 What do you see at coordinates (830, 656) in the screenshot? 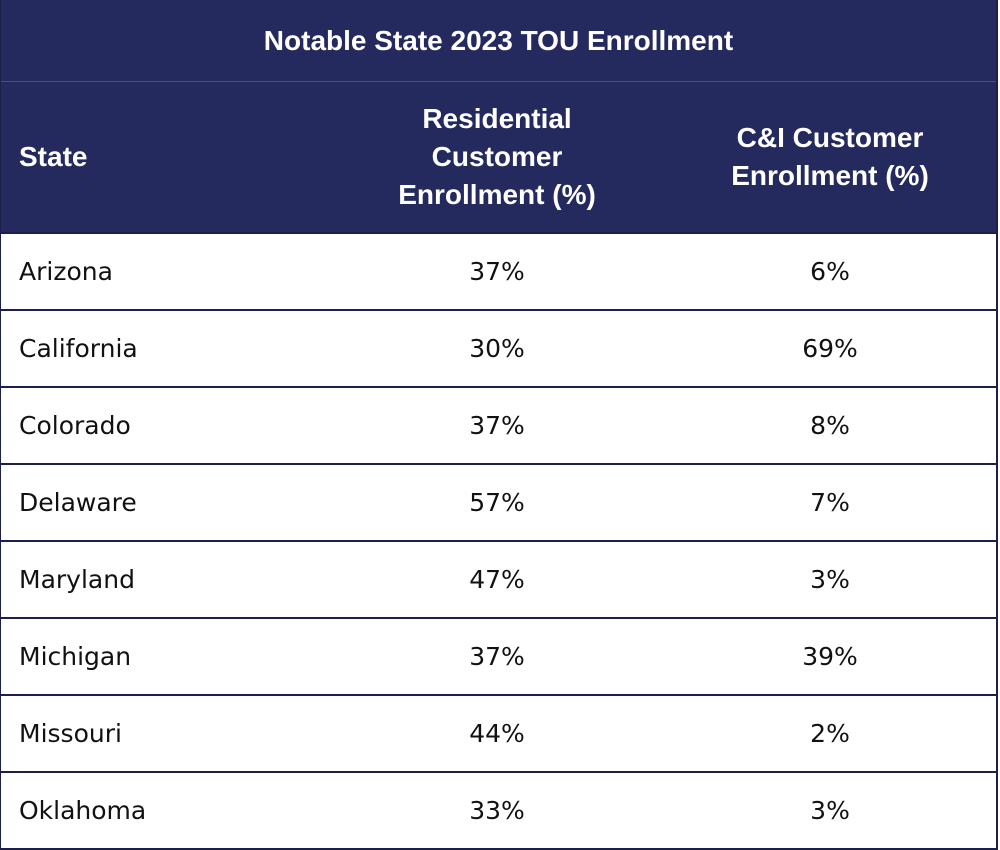
I see `cell-ci: 39%` at bounding box center [830, 656].